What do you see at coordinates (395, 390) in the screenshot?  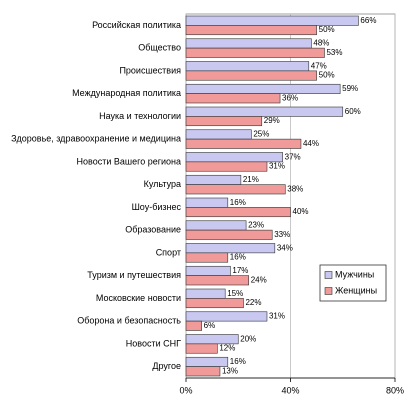 I see `x-tick-label: 80%` at bounding box center [395, 390].